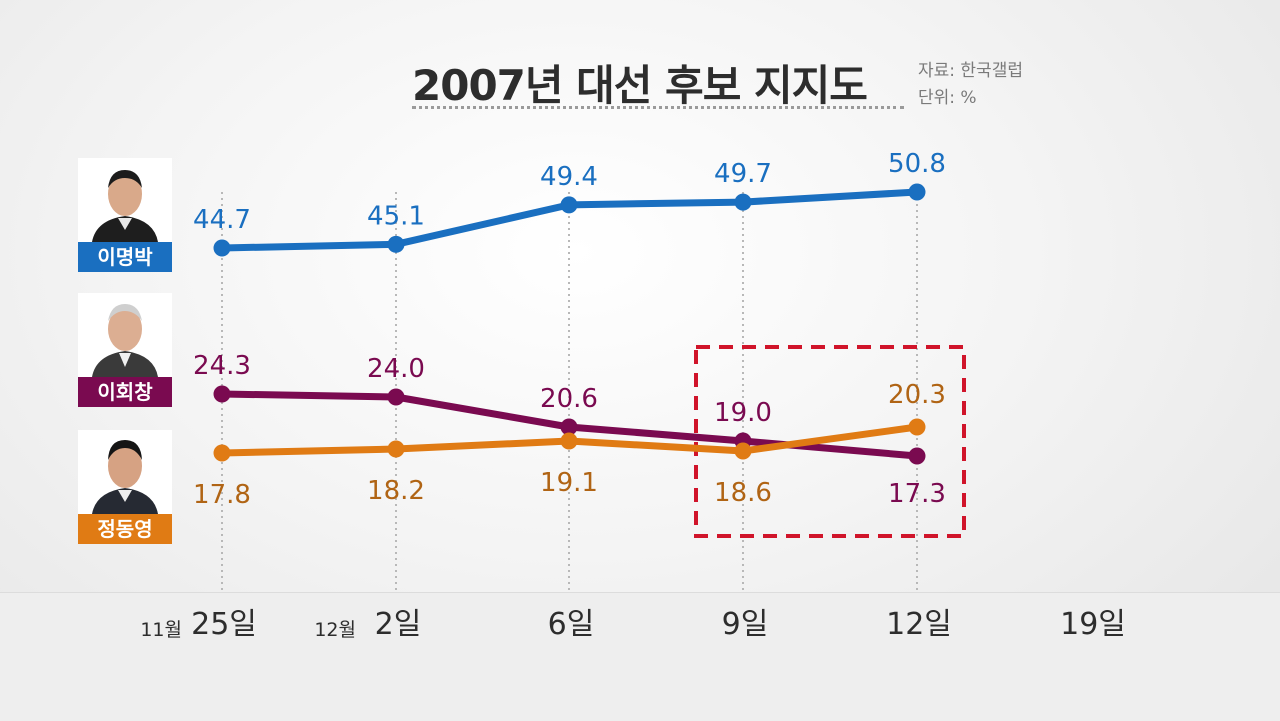  What do you see at coordinates (917, 164) in the screenshot?
I see `data-label: 50.8` at bounding box center [917, 164].